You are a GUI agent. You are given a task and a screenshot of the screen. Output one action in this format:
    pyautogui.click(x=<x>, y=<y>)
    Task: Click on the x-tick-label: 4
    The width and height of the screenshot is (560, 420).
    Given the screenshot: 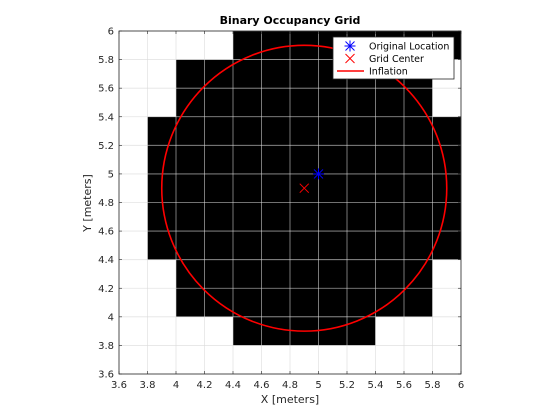 What is the action you would take?
    pyautogui.click(x=176, y=385)
    